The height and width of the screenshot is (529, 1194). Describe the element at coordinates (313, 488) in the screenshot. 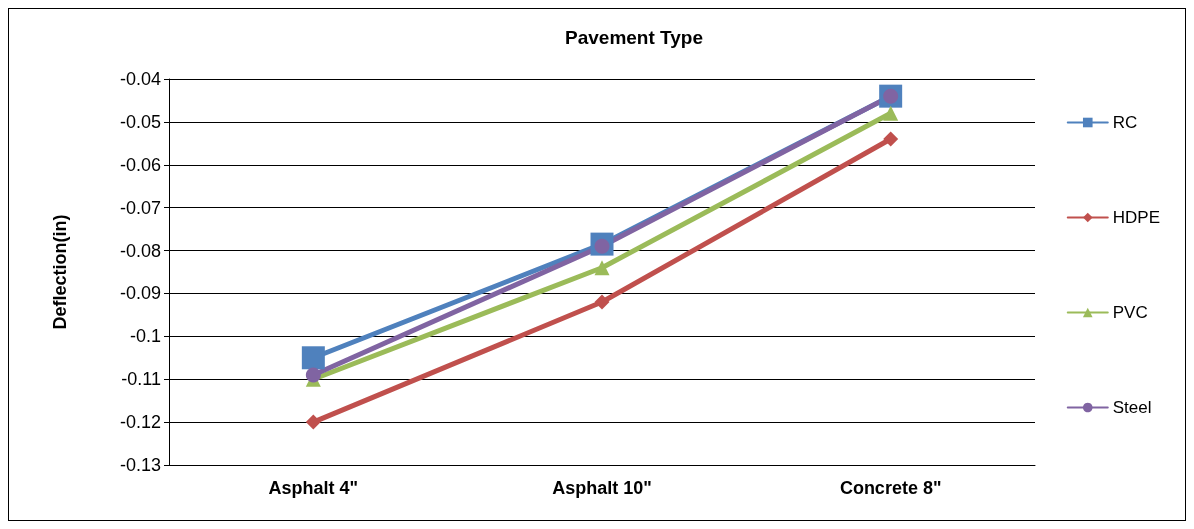

I see `x-tick-label: Asphalt 4"` at that location.